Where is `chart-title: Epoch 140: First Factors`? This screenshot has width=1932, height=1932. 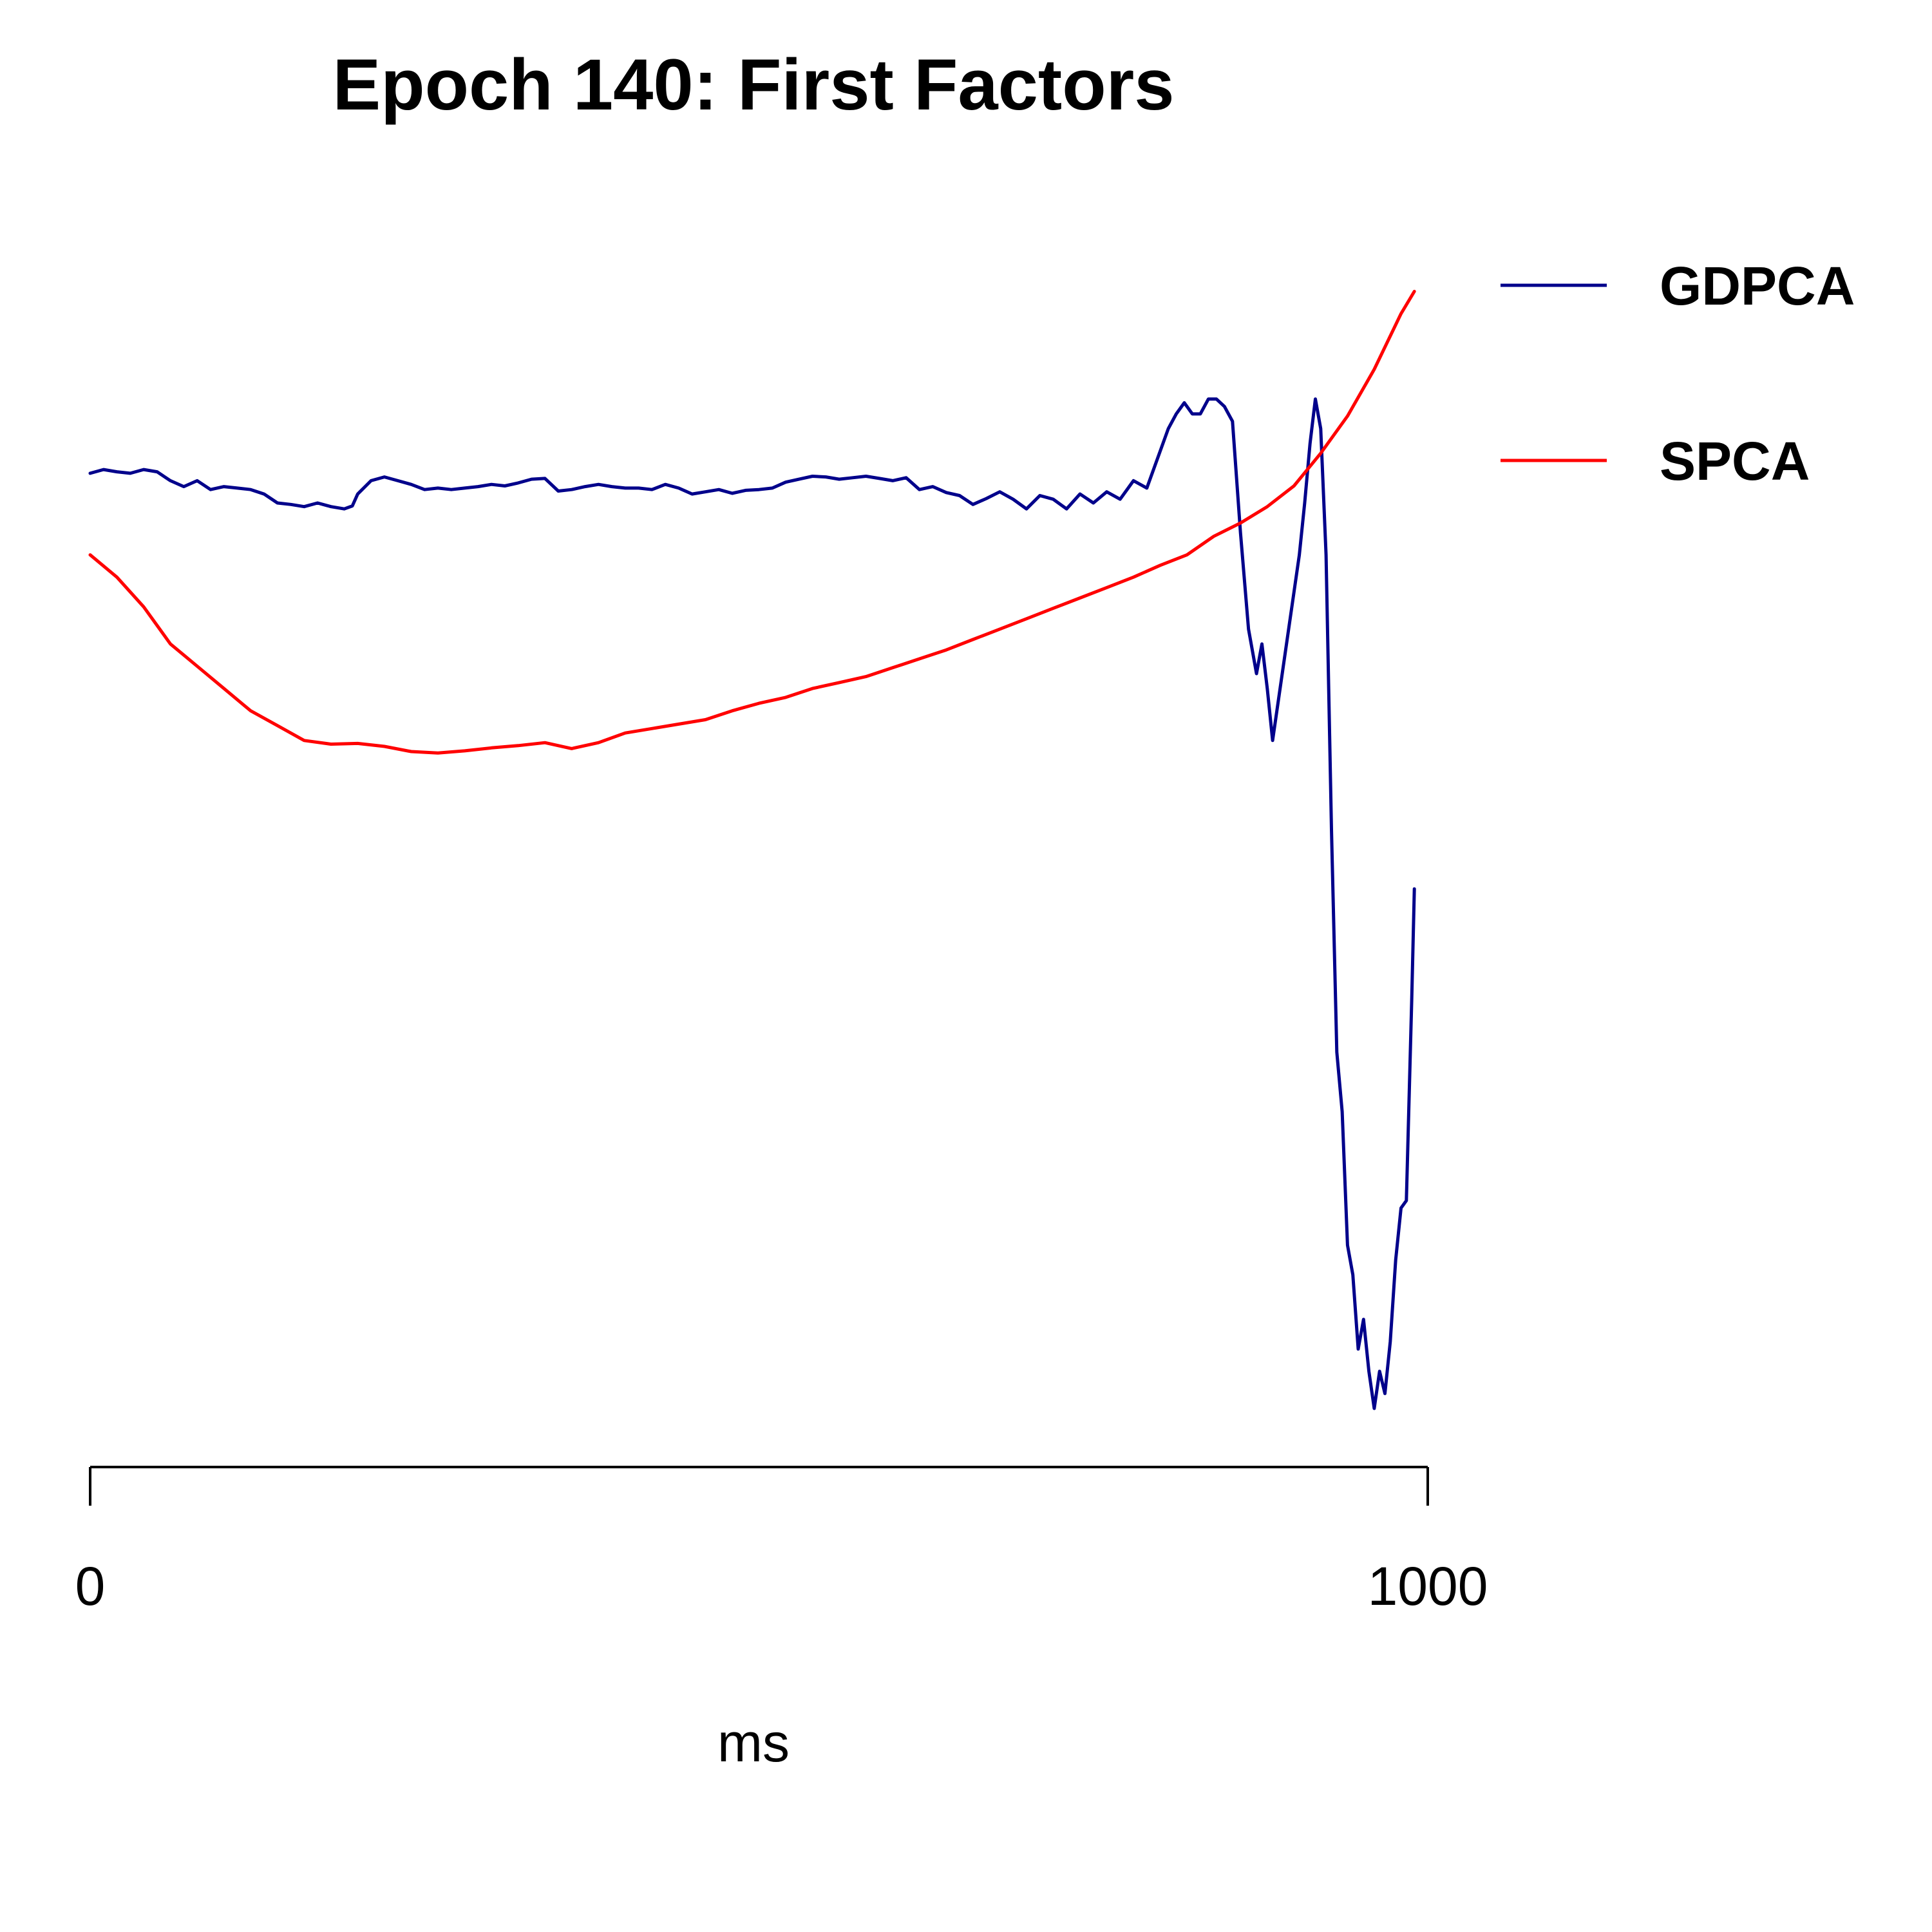
chart-title: Epoch 140: First Factors is located at coordinates (753, 84).